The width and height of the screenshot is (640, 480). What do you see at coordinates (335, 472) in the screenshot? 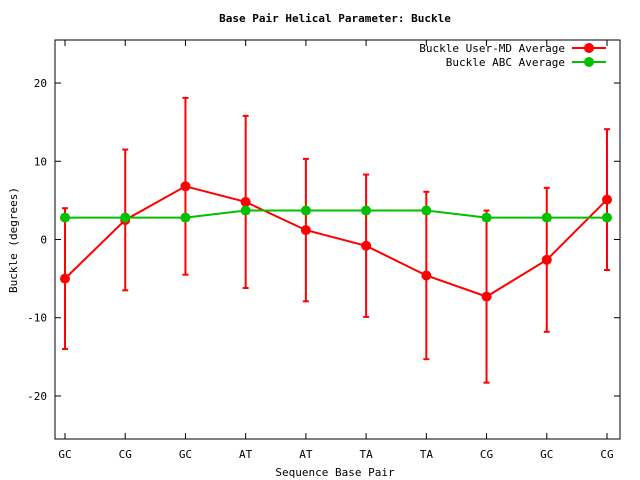
I see `x-axis-label: Sequence Base Pair` at bounding box center [335, 472].